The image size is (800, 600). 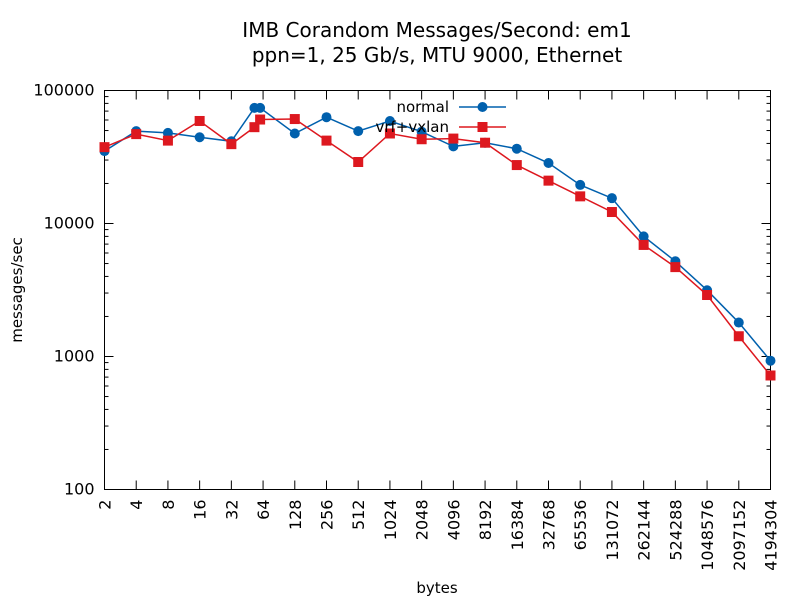 What do you see at coordinates (644, 530) in the screenshot?
I see `x-tick-label: 262144` at bounding box center [644, 530].